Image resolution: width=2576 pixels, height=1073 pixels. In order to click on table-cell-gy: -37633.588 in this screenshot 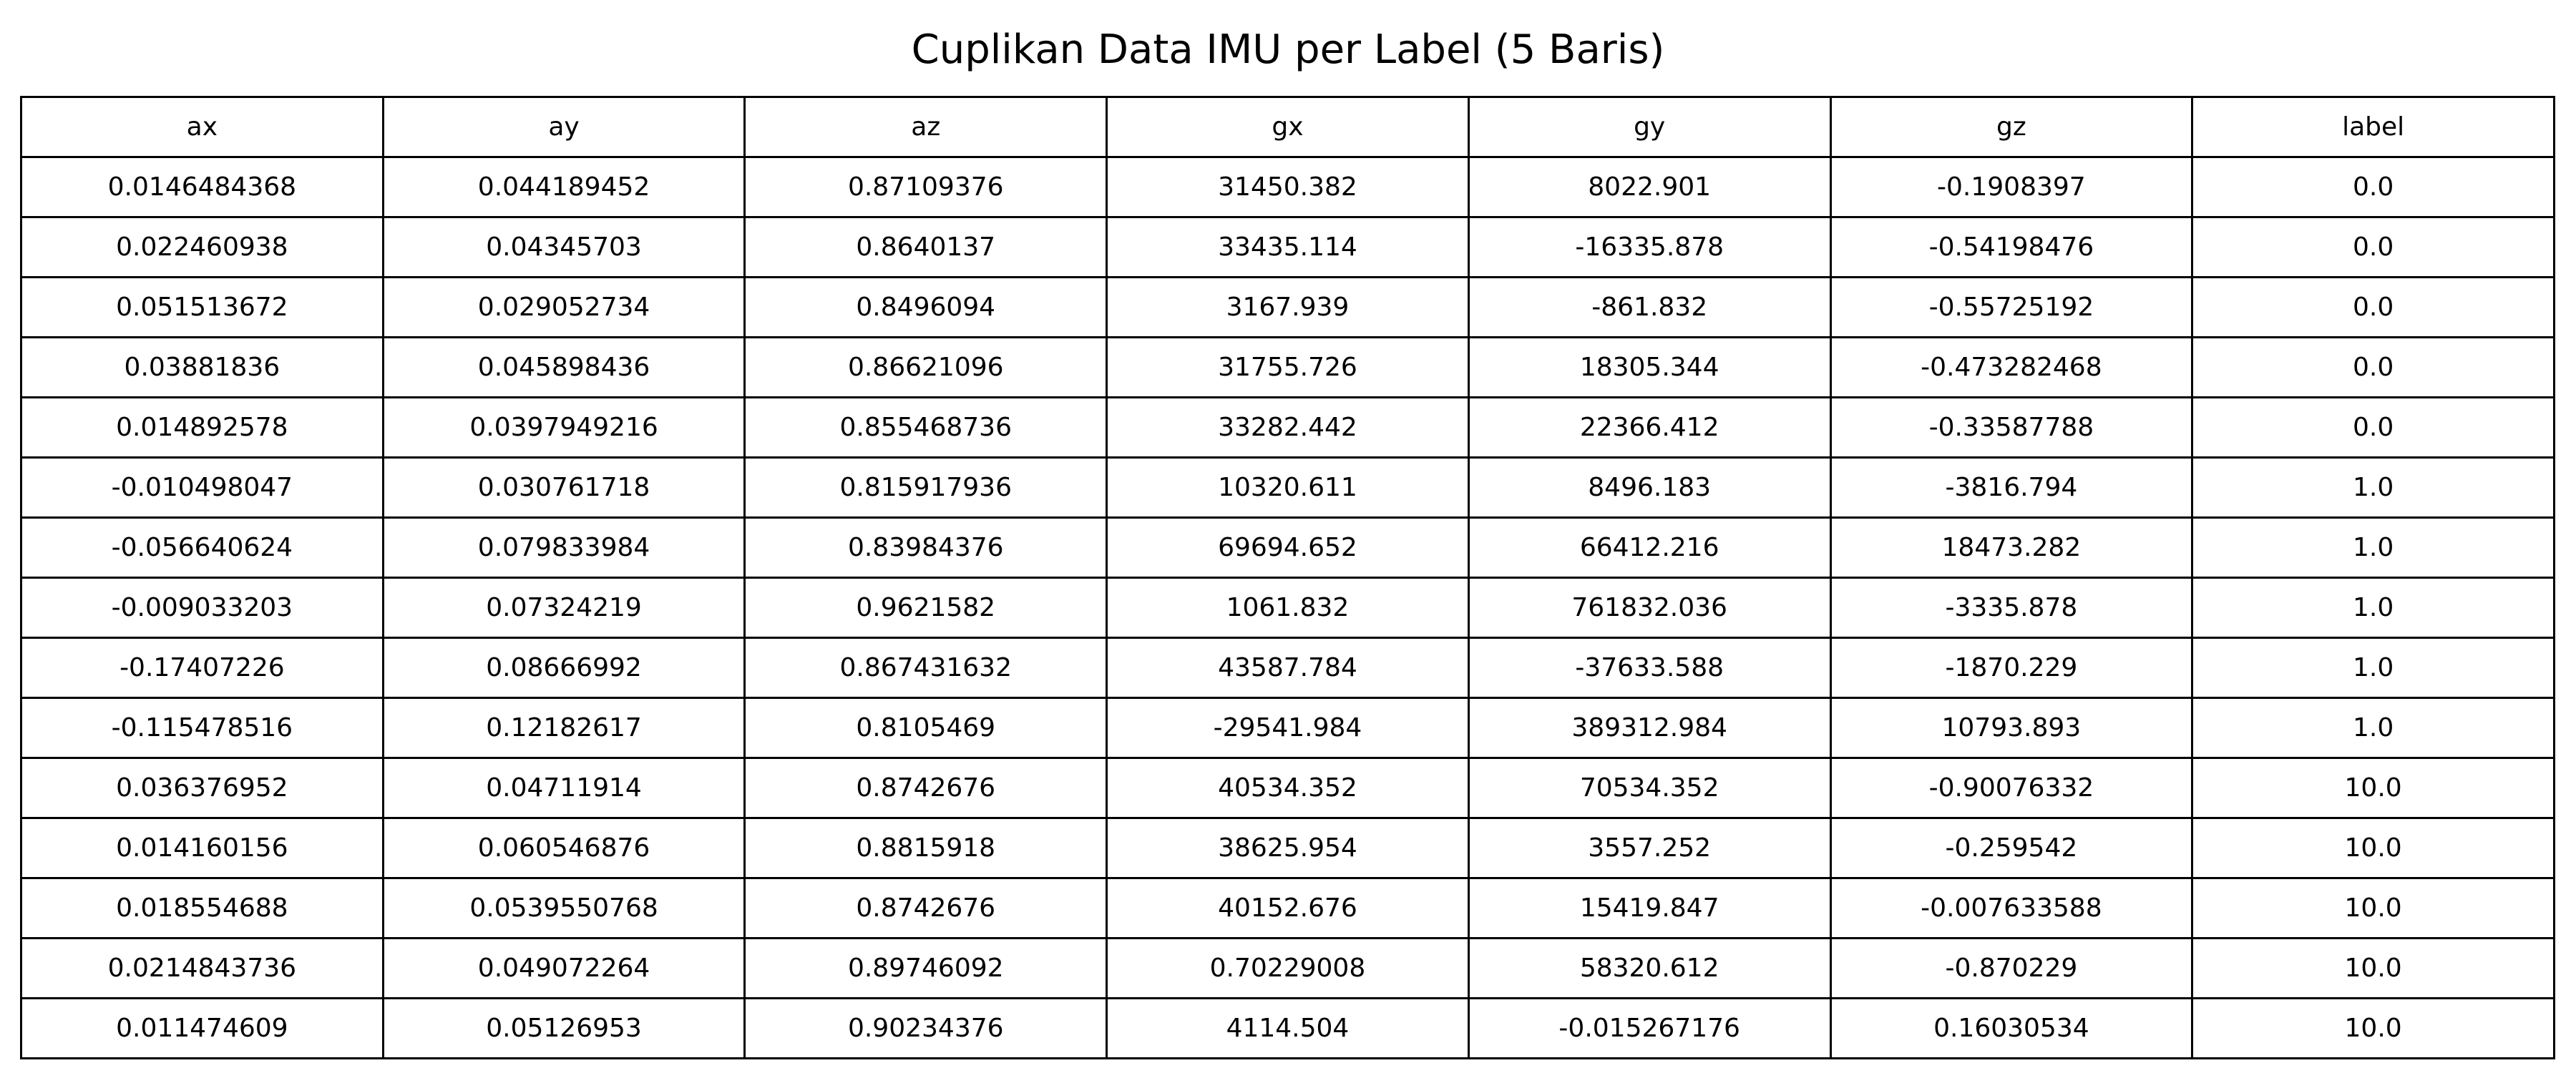, I will do `click(1649, 668)`.